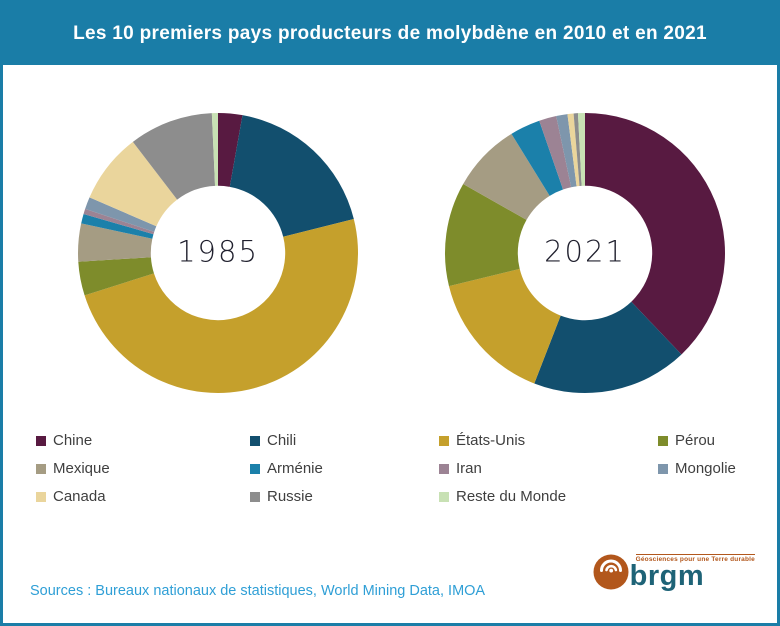  Describe the element at coordinates (143, 469) in the screenshot. I see `legend-item-4: Mexique` at that location.